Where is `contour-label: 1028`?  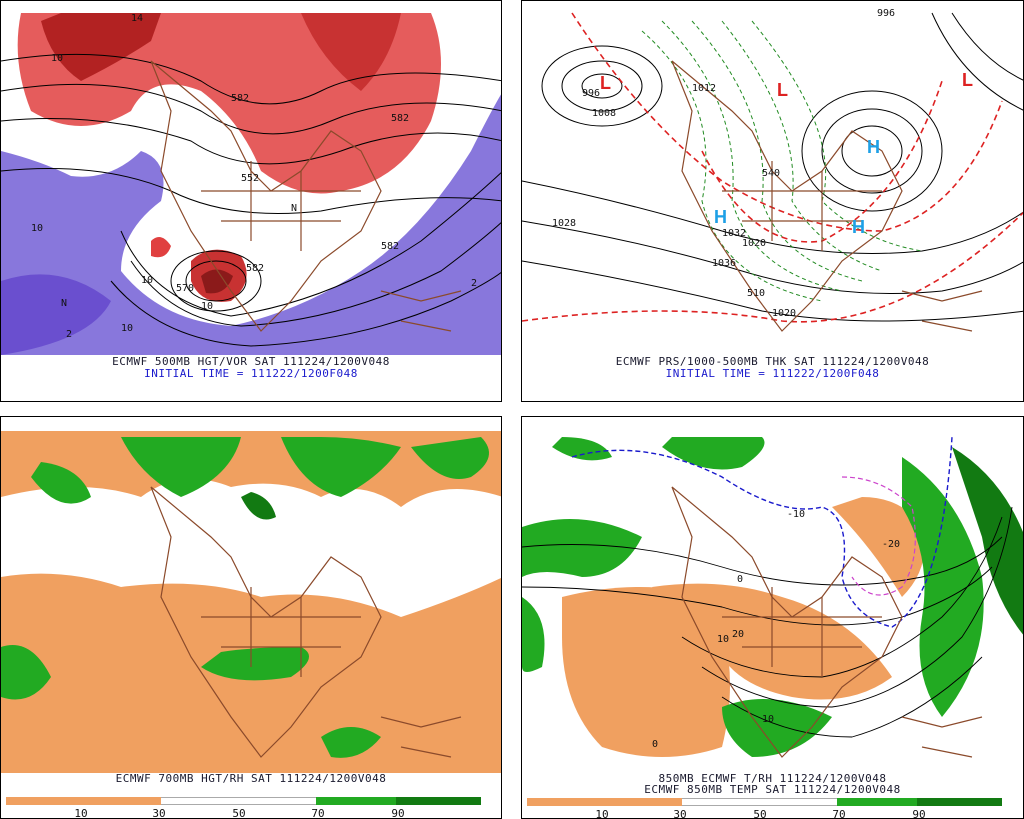
contour-label: 1028 is located at coordinates (564, 223).